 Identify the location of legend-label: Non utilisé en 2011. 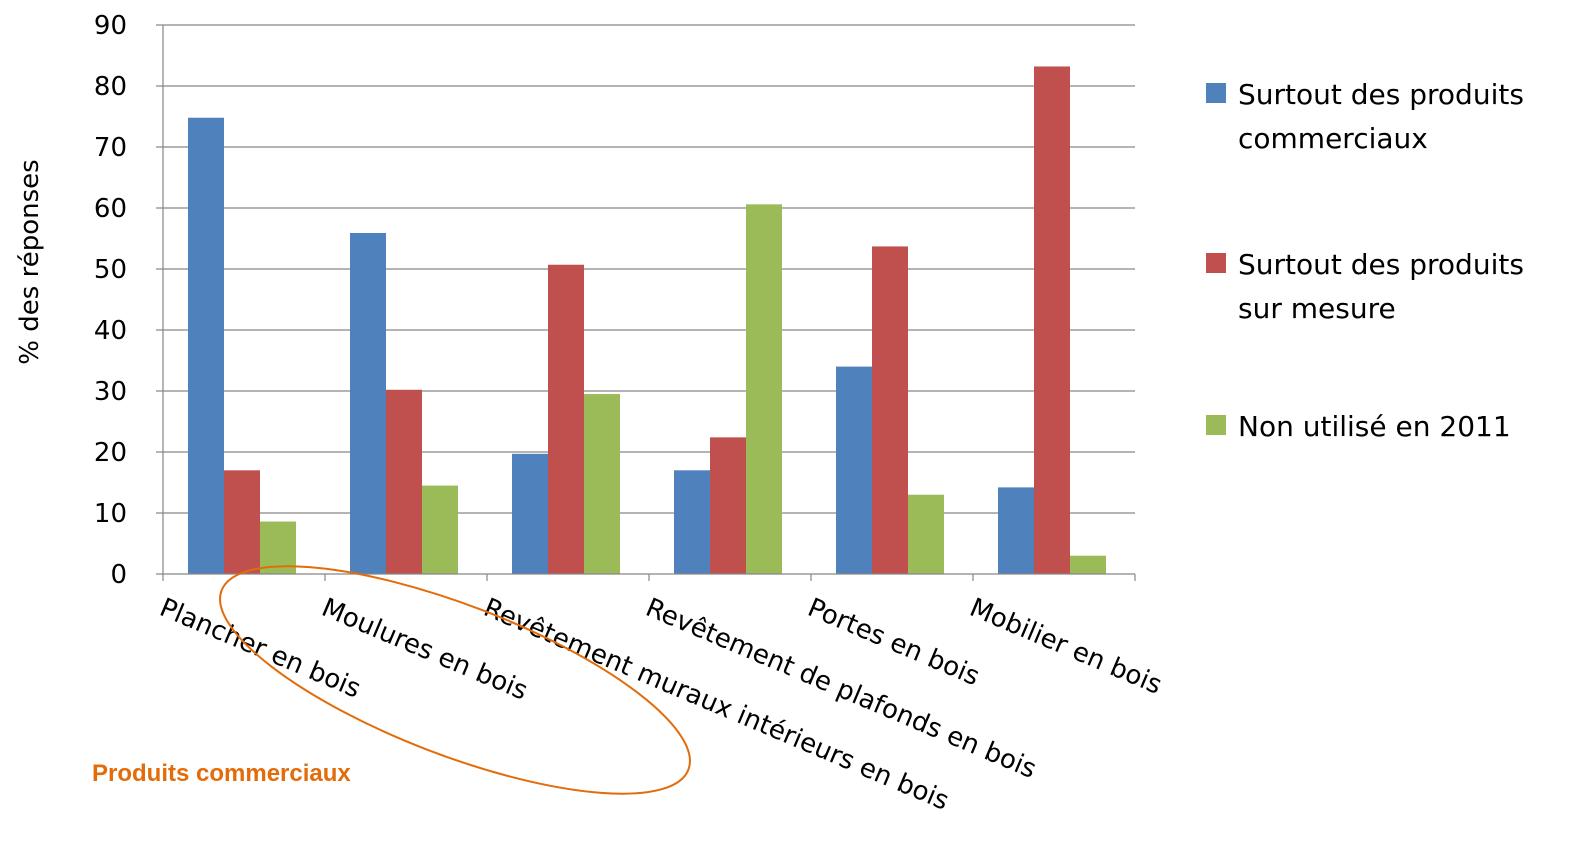
(1374, 426).